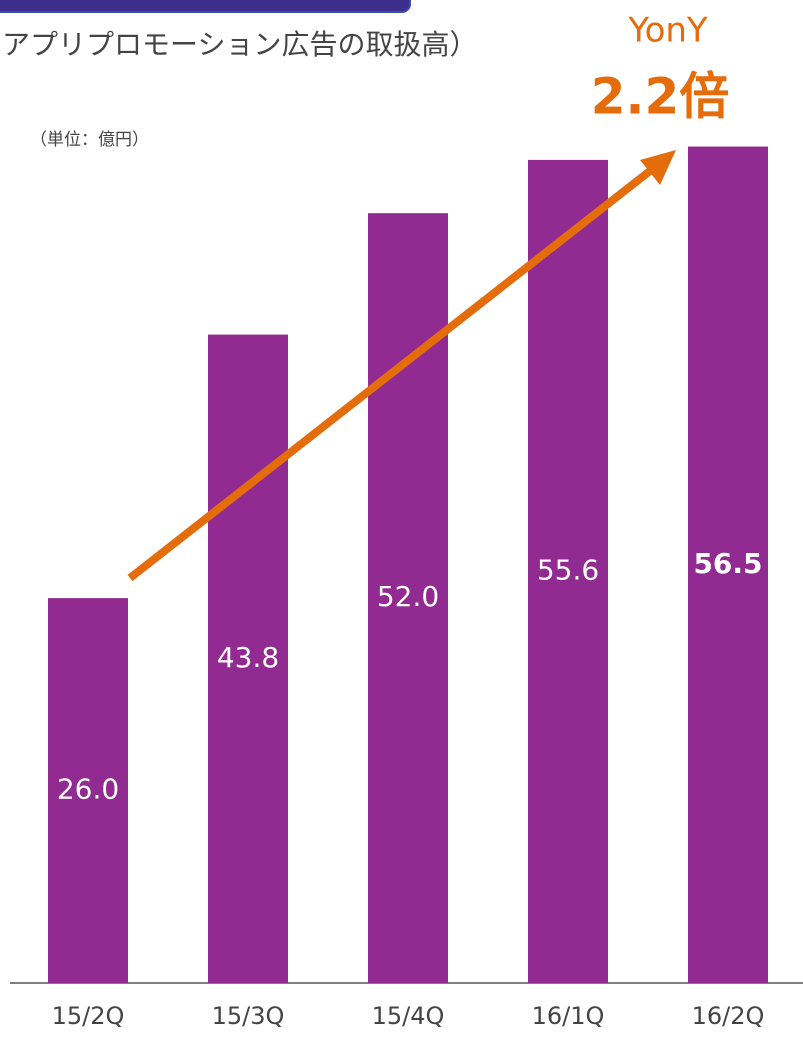  What do you see at coordinates (667, 31) in the screenshot?
I see `annotation: YonY` at bounding box center [667, 31].